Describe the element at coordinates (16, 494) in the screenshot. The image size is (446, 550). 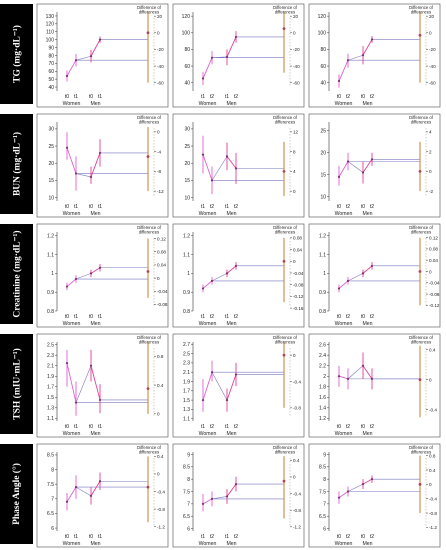
I see `row-label-phase-angle: Phase Angle (°)` at that location.